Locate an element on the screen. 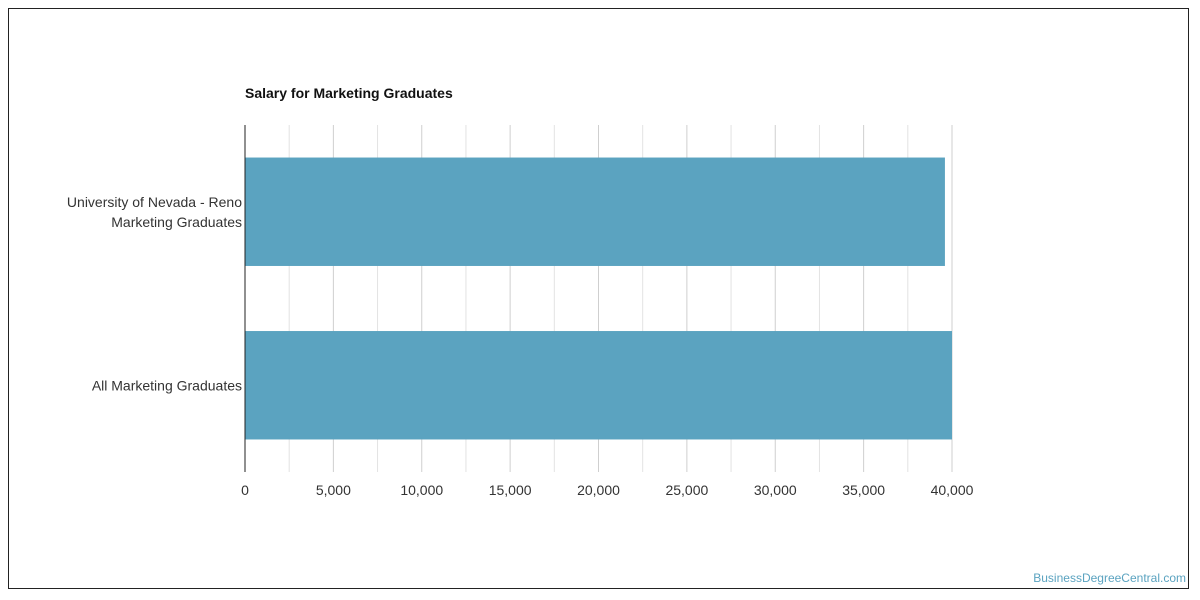 This screenshot has height=600, width=1200. x-tick-label: 15,000 is located at coordinates (510, 490).